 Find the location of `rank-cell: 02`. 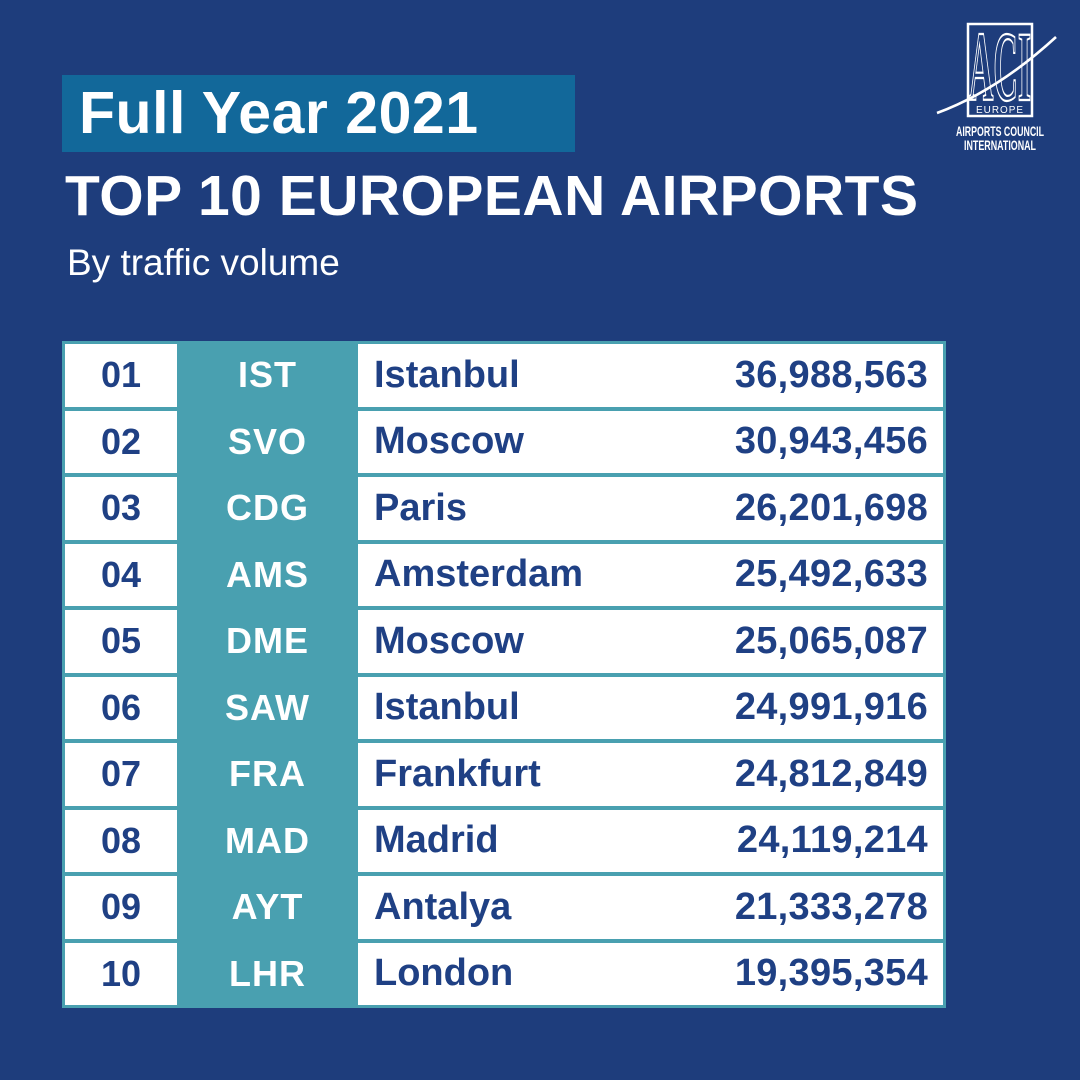

rank-cell: 02 is located at coordinates (121, 441).